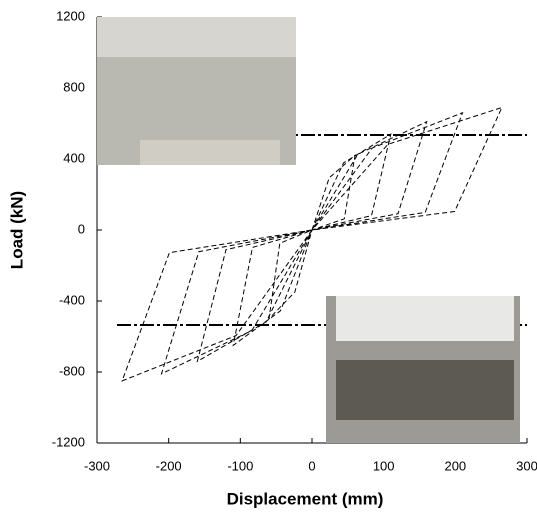 This screenshot has width=537, height=516. I want to click on y-tick-label: -400, so click(72, 299).